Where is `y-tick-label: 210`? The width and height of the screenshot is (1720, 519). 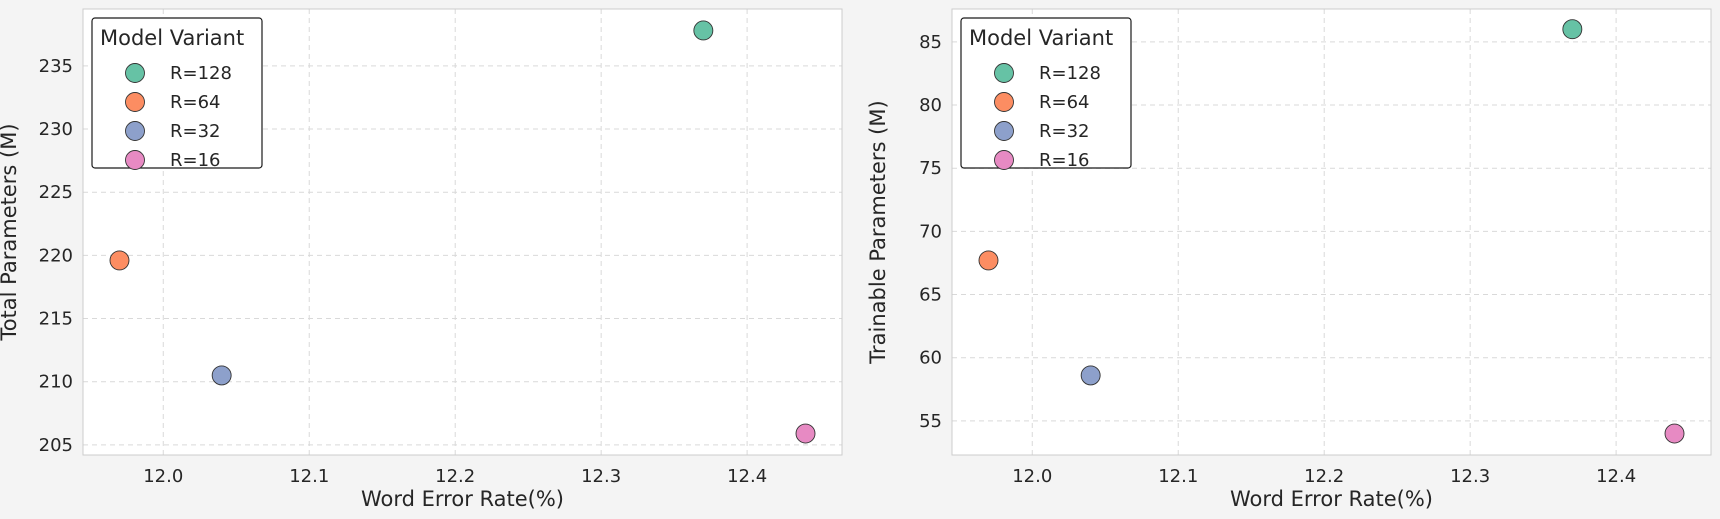 y-tick-label: 210 is located at coordinates (56, 382).